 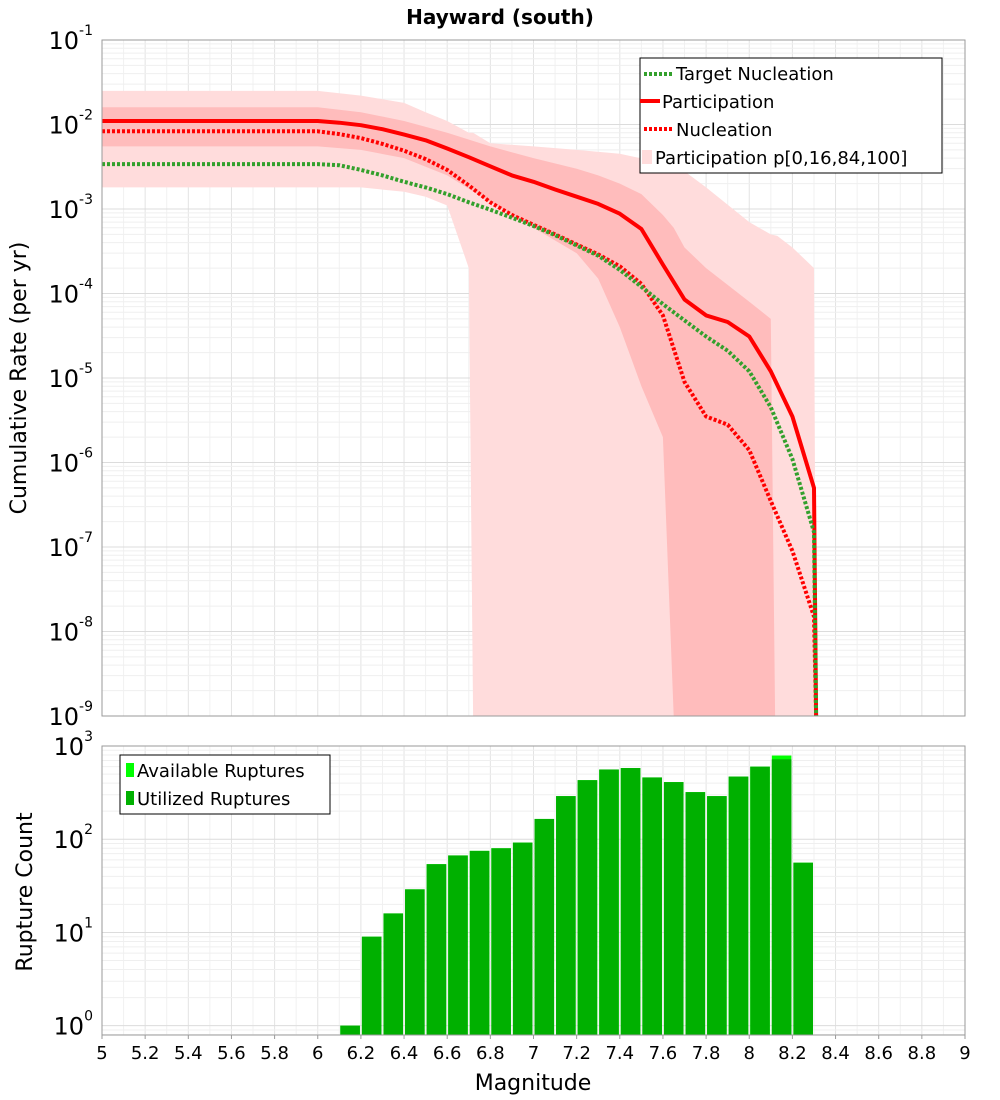 I want to click on x-tick-label: 6, so click(x=317, y=1053).